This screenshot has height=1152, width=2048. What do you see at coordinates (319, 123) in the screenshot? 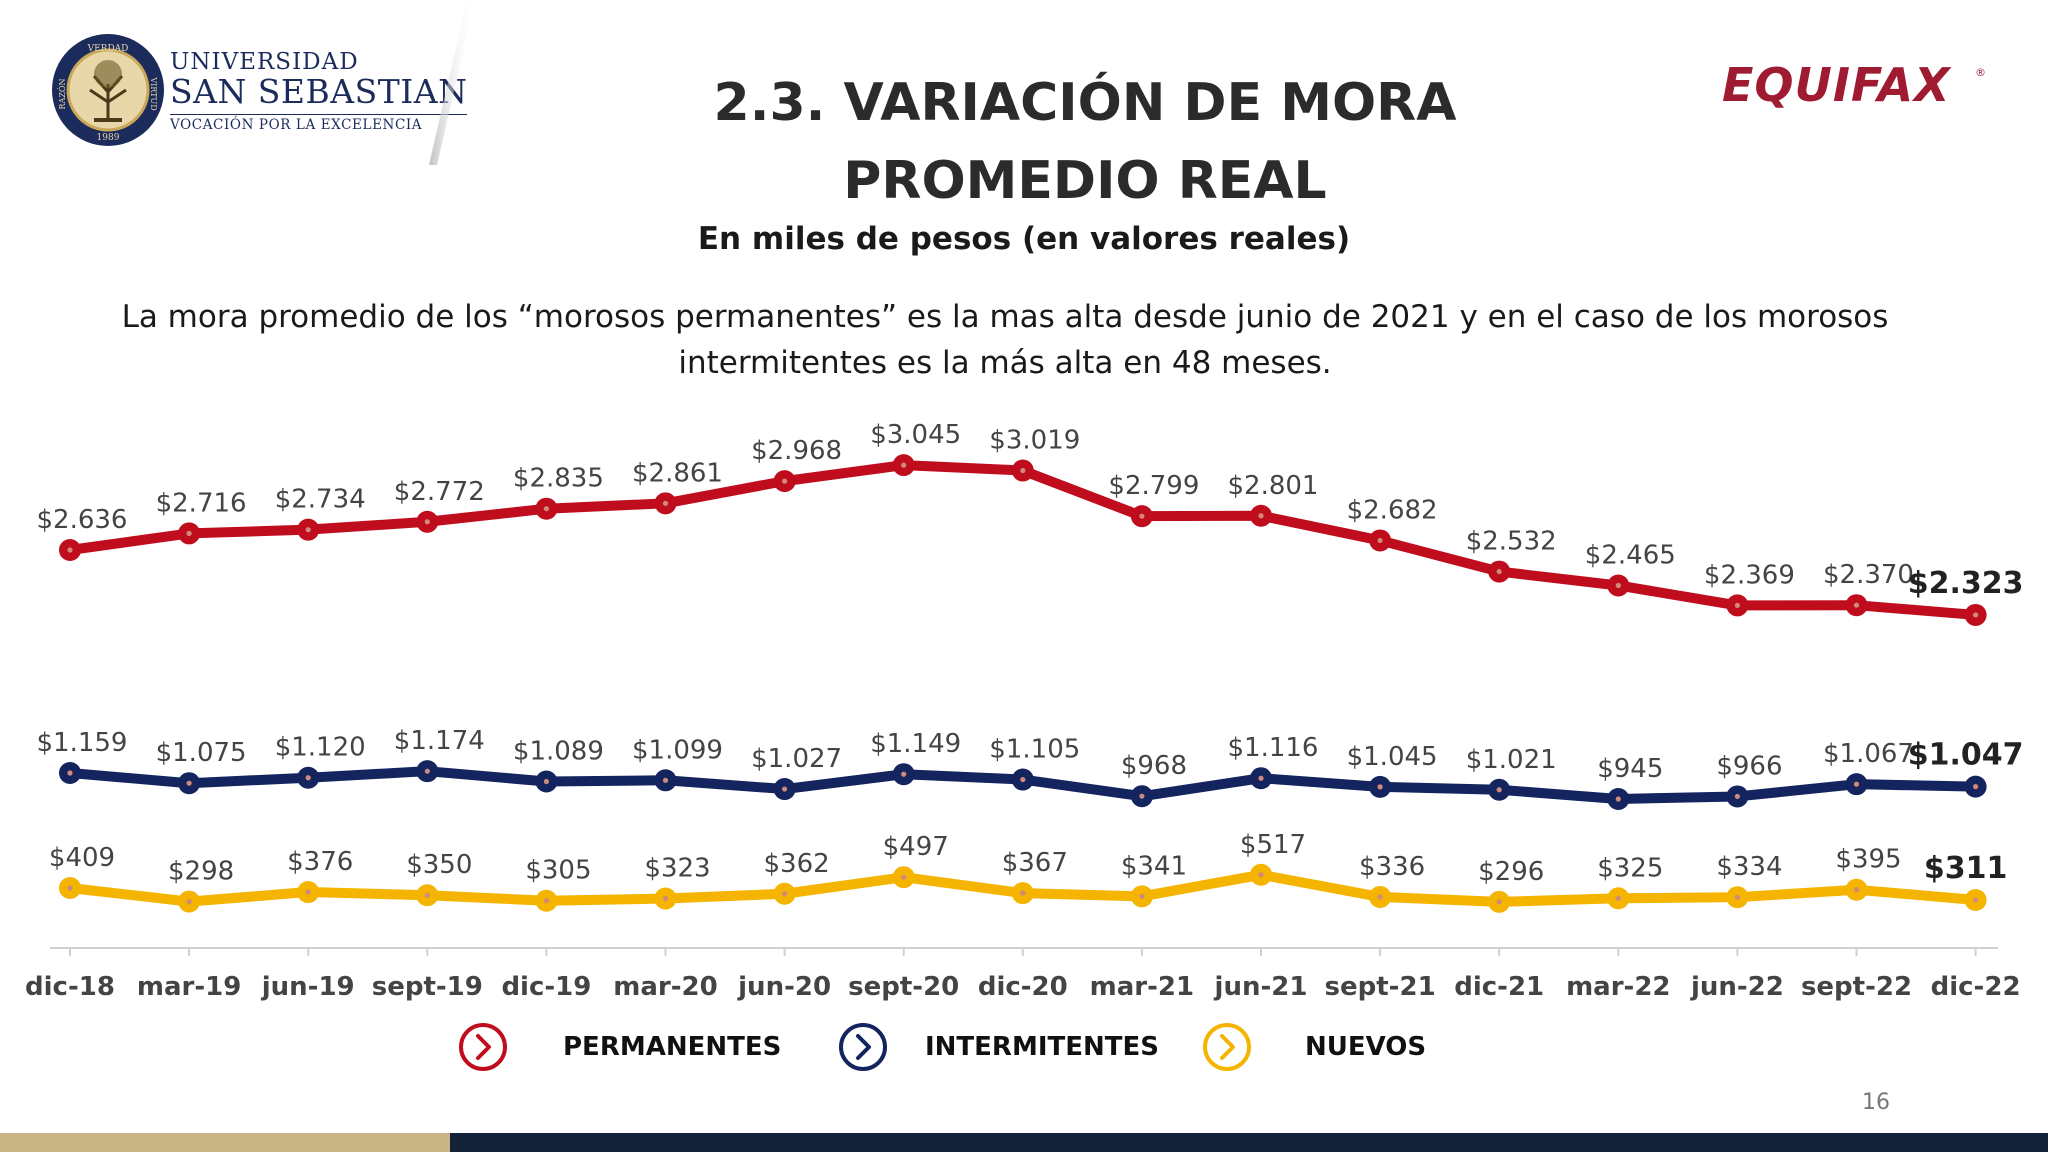
I see `university-tagline: VOCACIÓN POR LA EXCELENCIA` at bounding box center [319, 123].